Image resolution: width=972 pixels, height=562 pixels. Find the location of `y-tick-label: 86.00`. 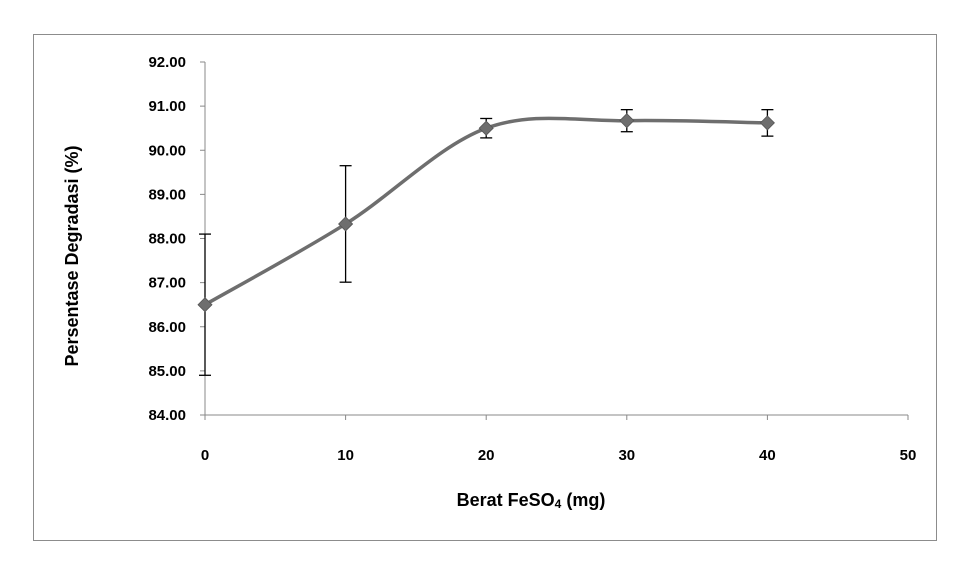

y-tick-label: 86.00 is located at coordinates (167, 327).